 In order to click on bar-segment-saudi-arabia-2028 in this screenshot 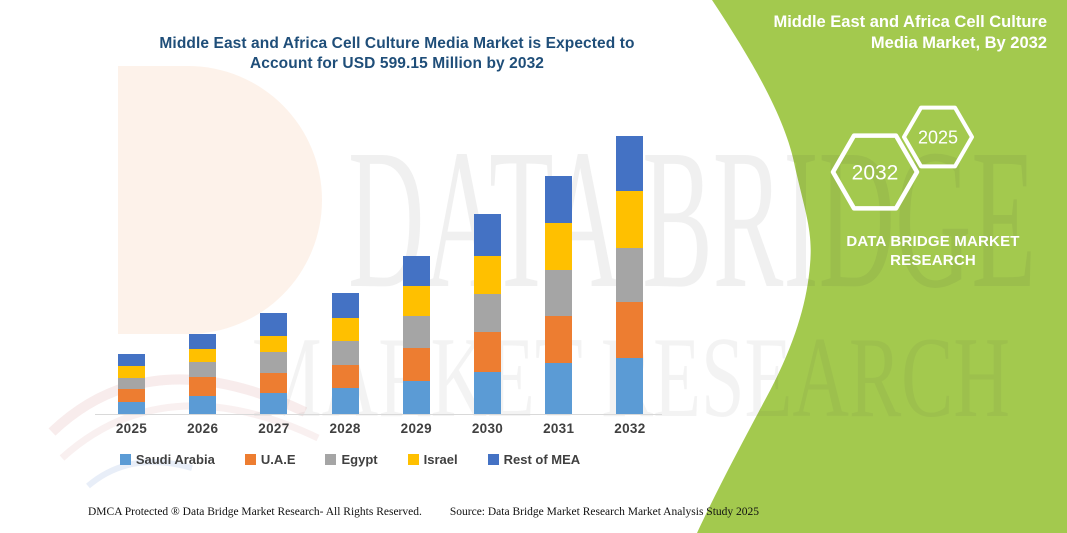, I will do `click(345, 401)`.